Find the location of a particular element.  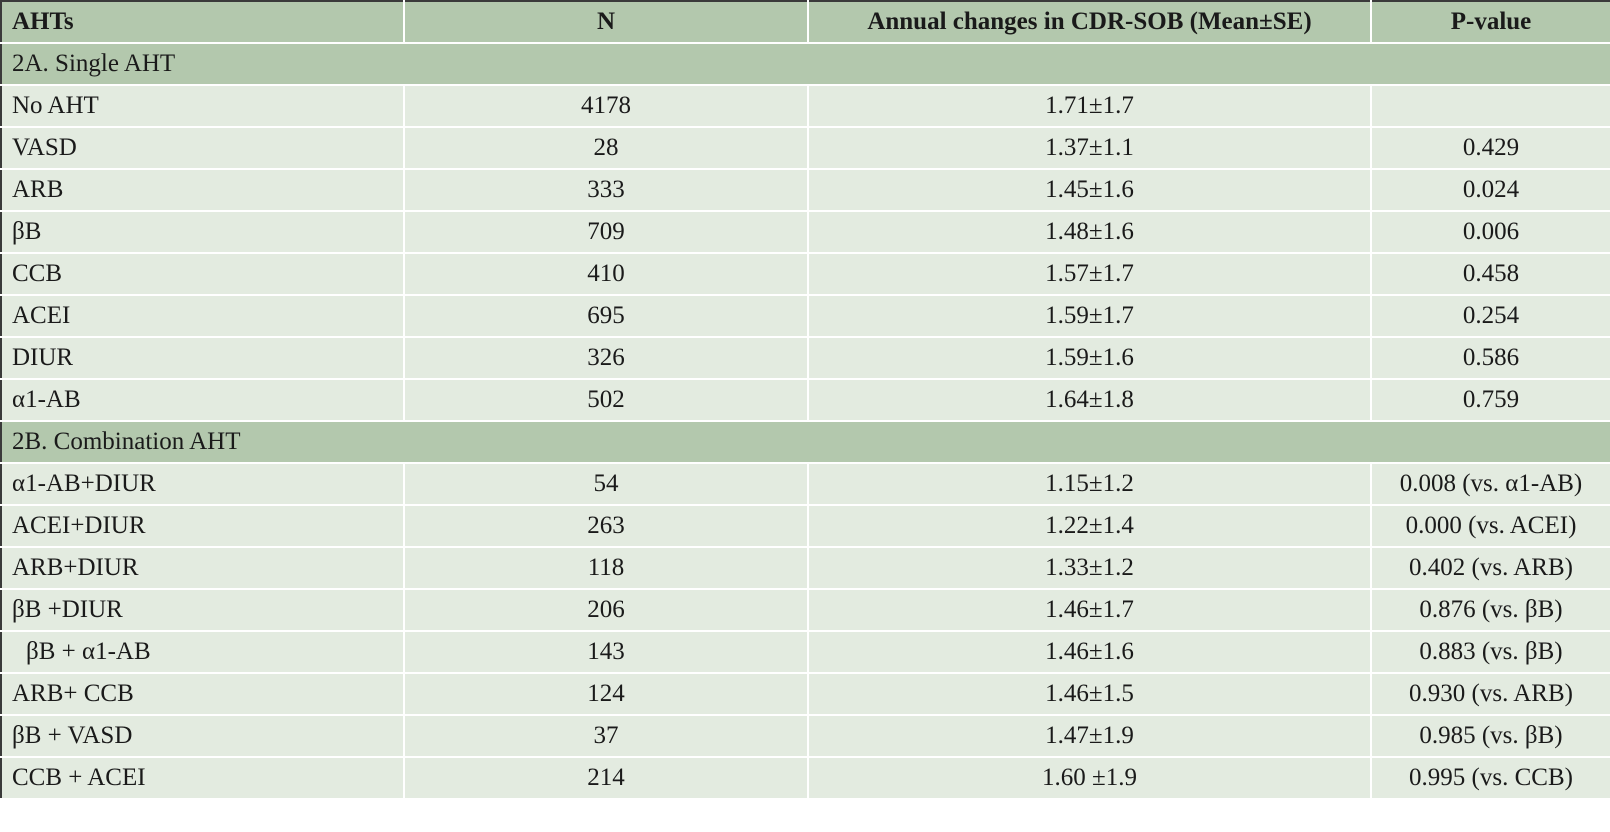

aht-cell: ARB+DIUR is located at coordinates (203, 568).